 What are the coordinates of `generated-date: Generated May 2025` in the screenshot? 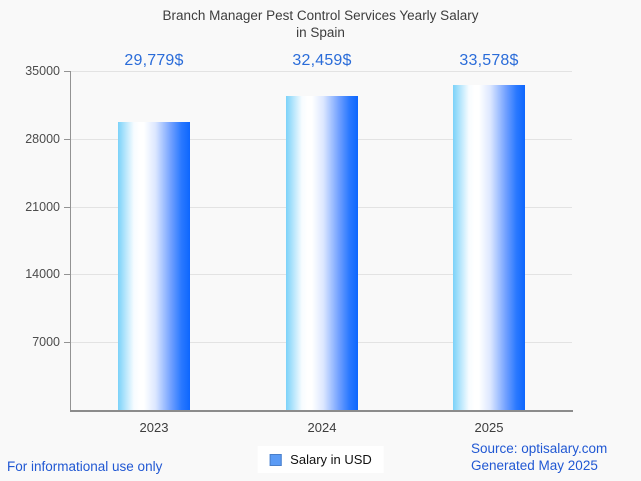 It's located at (534, 465).